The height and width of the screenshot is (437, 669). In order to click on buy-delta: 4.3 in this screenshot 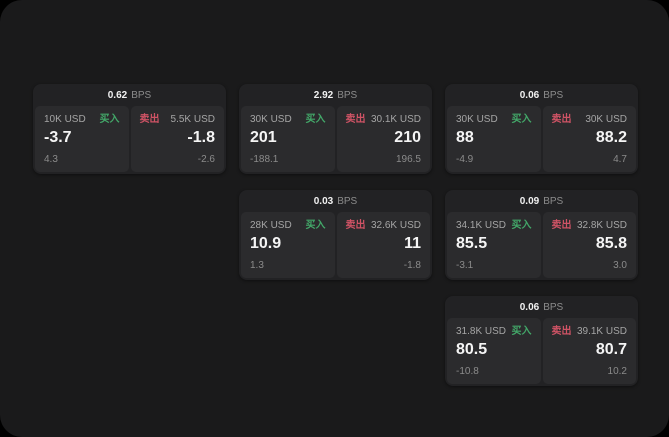, I will do `click(51, 159)`.